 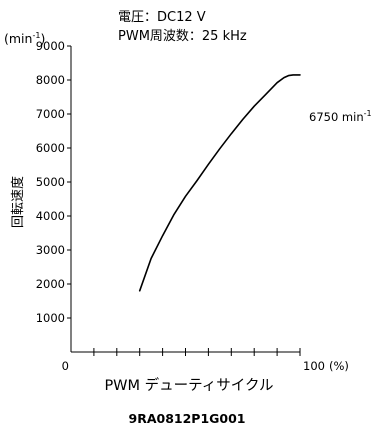 What do you see at coordinates (42, 38) in the screenshot?
I see `y-unit-close: )` at bounding box center [42, 38].